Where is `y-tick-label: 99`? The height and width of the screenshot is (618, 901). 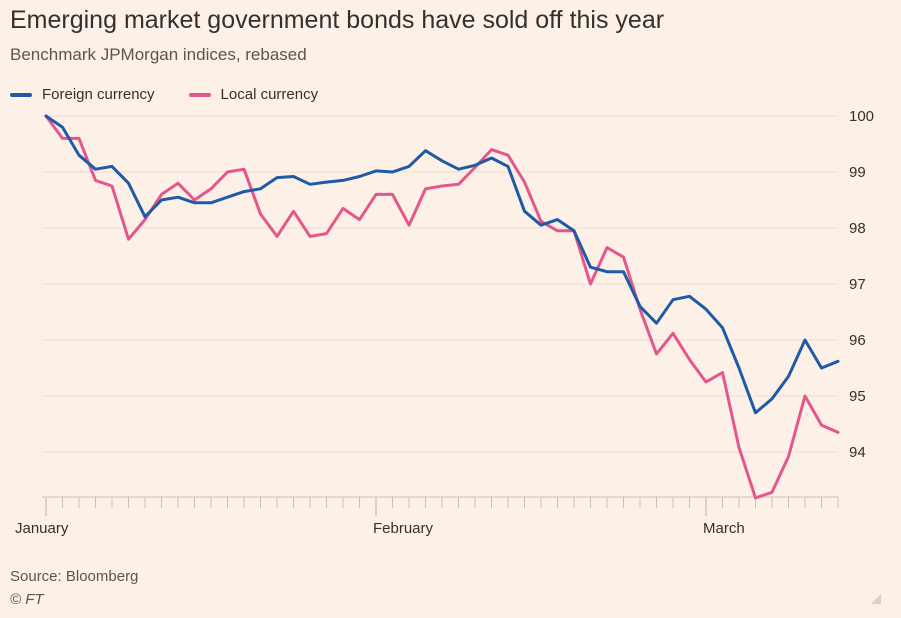 y-tick-label: 99 is located at coordinates (857, 172).